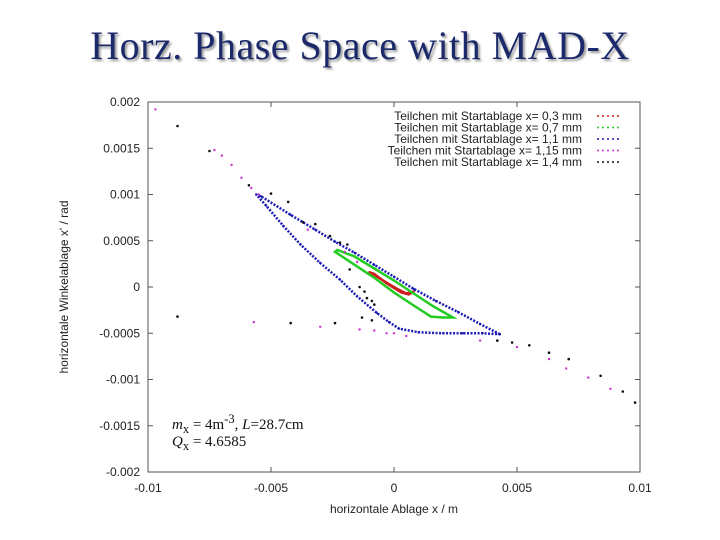 This screenshot has height=540, width=720. What do you see at coordinates (360, 45) in the screenshot?
I see `slide-title: Horz. Phase Space with MAD-X` at bounding box center [360, 45].